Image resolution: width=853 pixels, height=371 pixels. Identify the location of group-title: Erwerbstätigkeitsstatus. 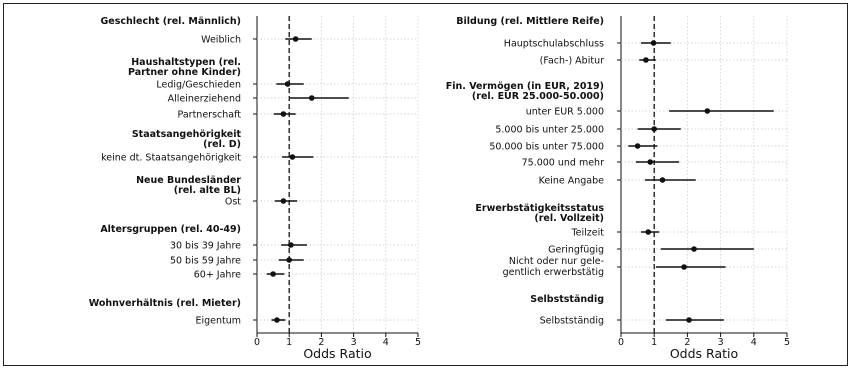
(539, 208).